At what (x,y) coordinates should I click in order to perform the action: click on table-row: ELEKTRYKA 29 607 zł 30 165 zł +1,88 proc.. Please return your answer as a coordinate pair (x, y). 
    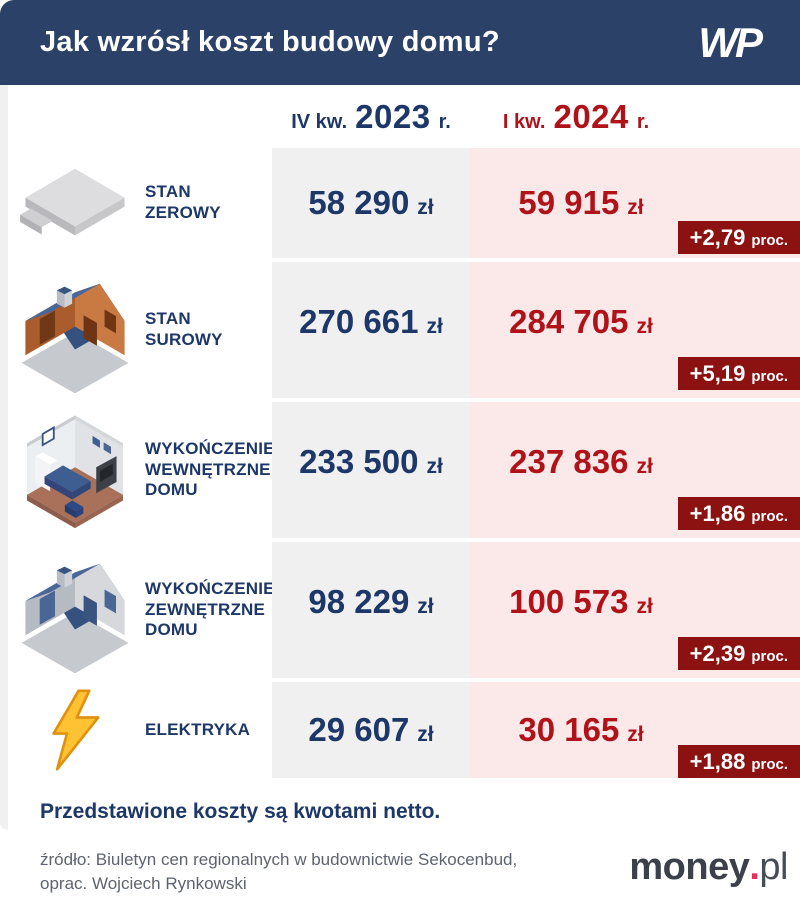
    Looking at the image, I should click on (400, 730).